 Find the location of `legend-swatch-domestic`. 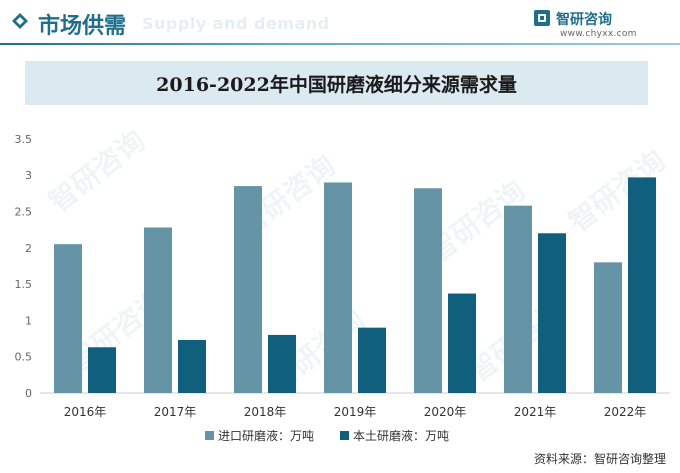

legend-swatch-domestic is located at coordinates (344, 435).